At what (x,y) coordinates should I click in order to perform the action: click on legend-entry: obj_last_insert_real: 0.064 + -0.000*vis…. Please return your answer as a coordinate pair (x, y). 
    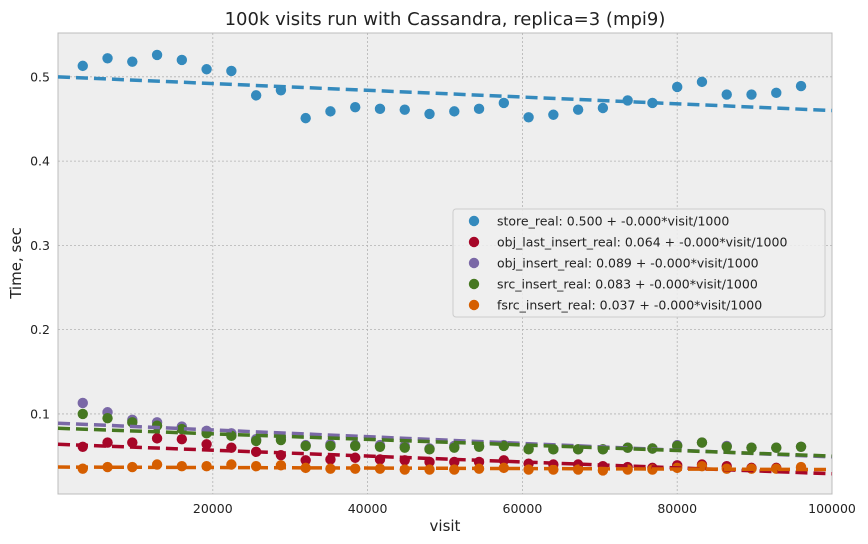
    Looking at the image, I should click on (642, 242).